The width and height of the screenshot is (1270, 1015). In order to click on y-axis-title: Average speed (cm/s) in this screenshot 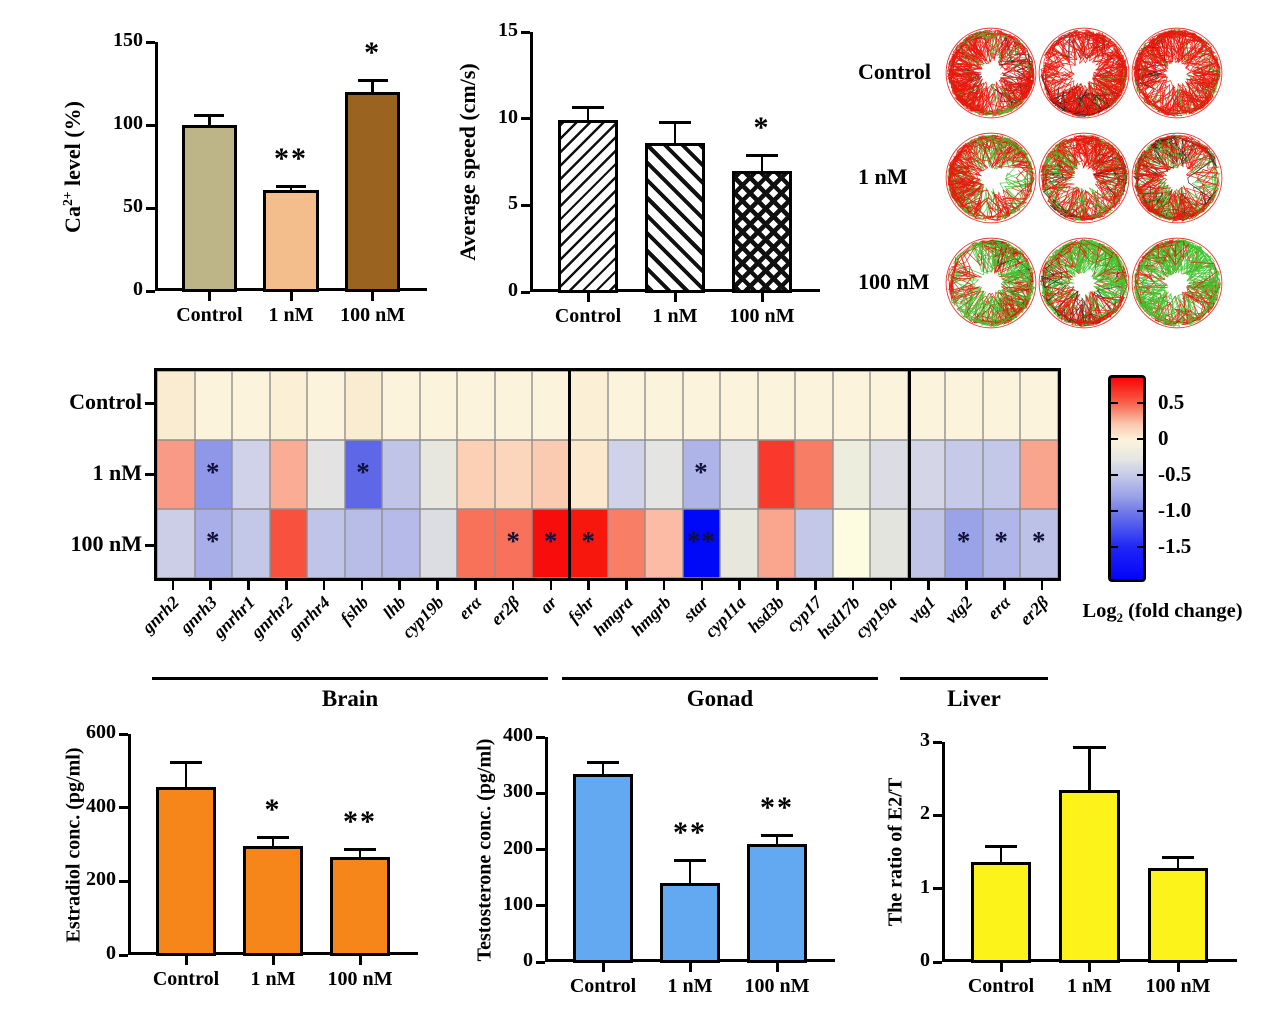, I will do `click(468, 162)`.